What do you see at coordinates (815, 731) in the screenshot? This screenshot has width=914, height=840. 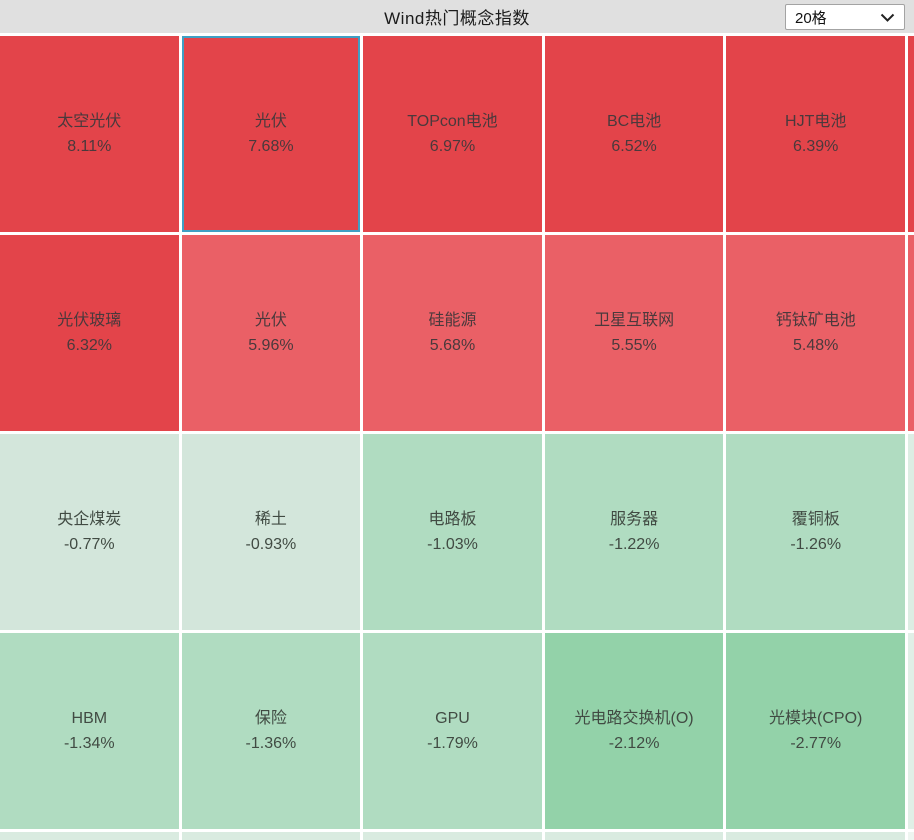 I see `heatmap-cell: 光模块(CPO) -2.77%` at bounding box center [815, 731].